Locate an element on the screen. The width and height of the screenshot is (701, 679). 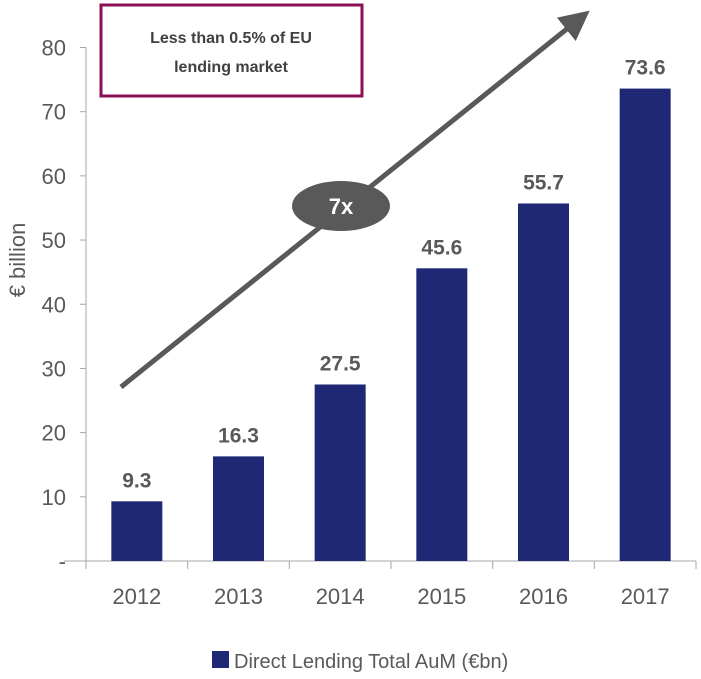
bar-2015 is located at coordinates (442, 414).